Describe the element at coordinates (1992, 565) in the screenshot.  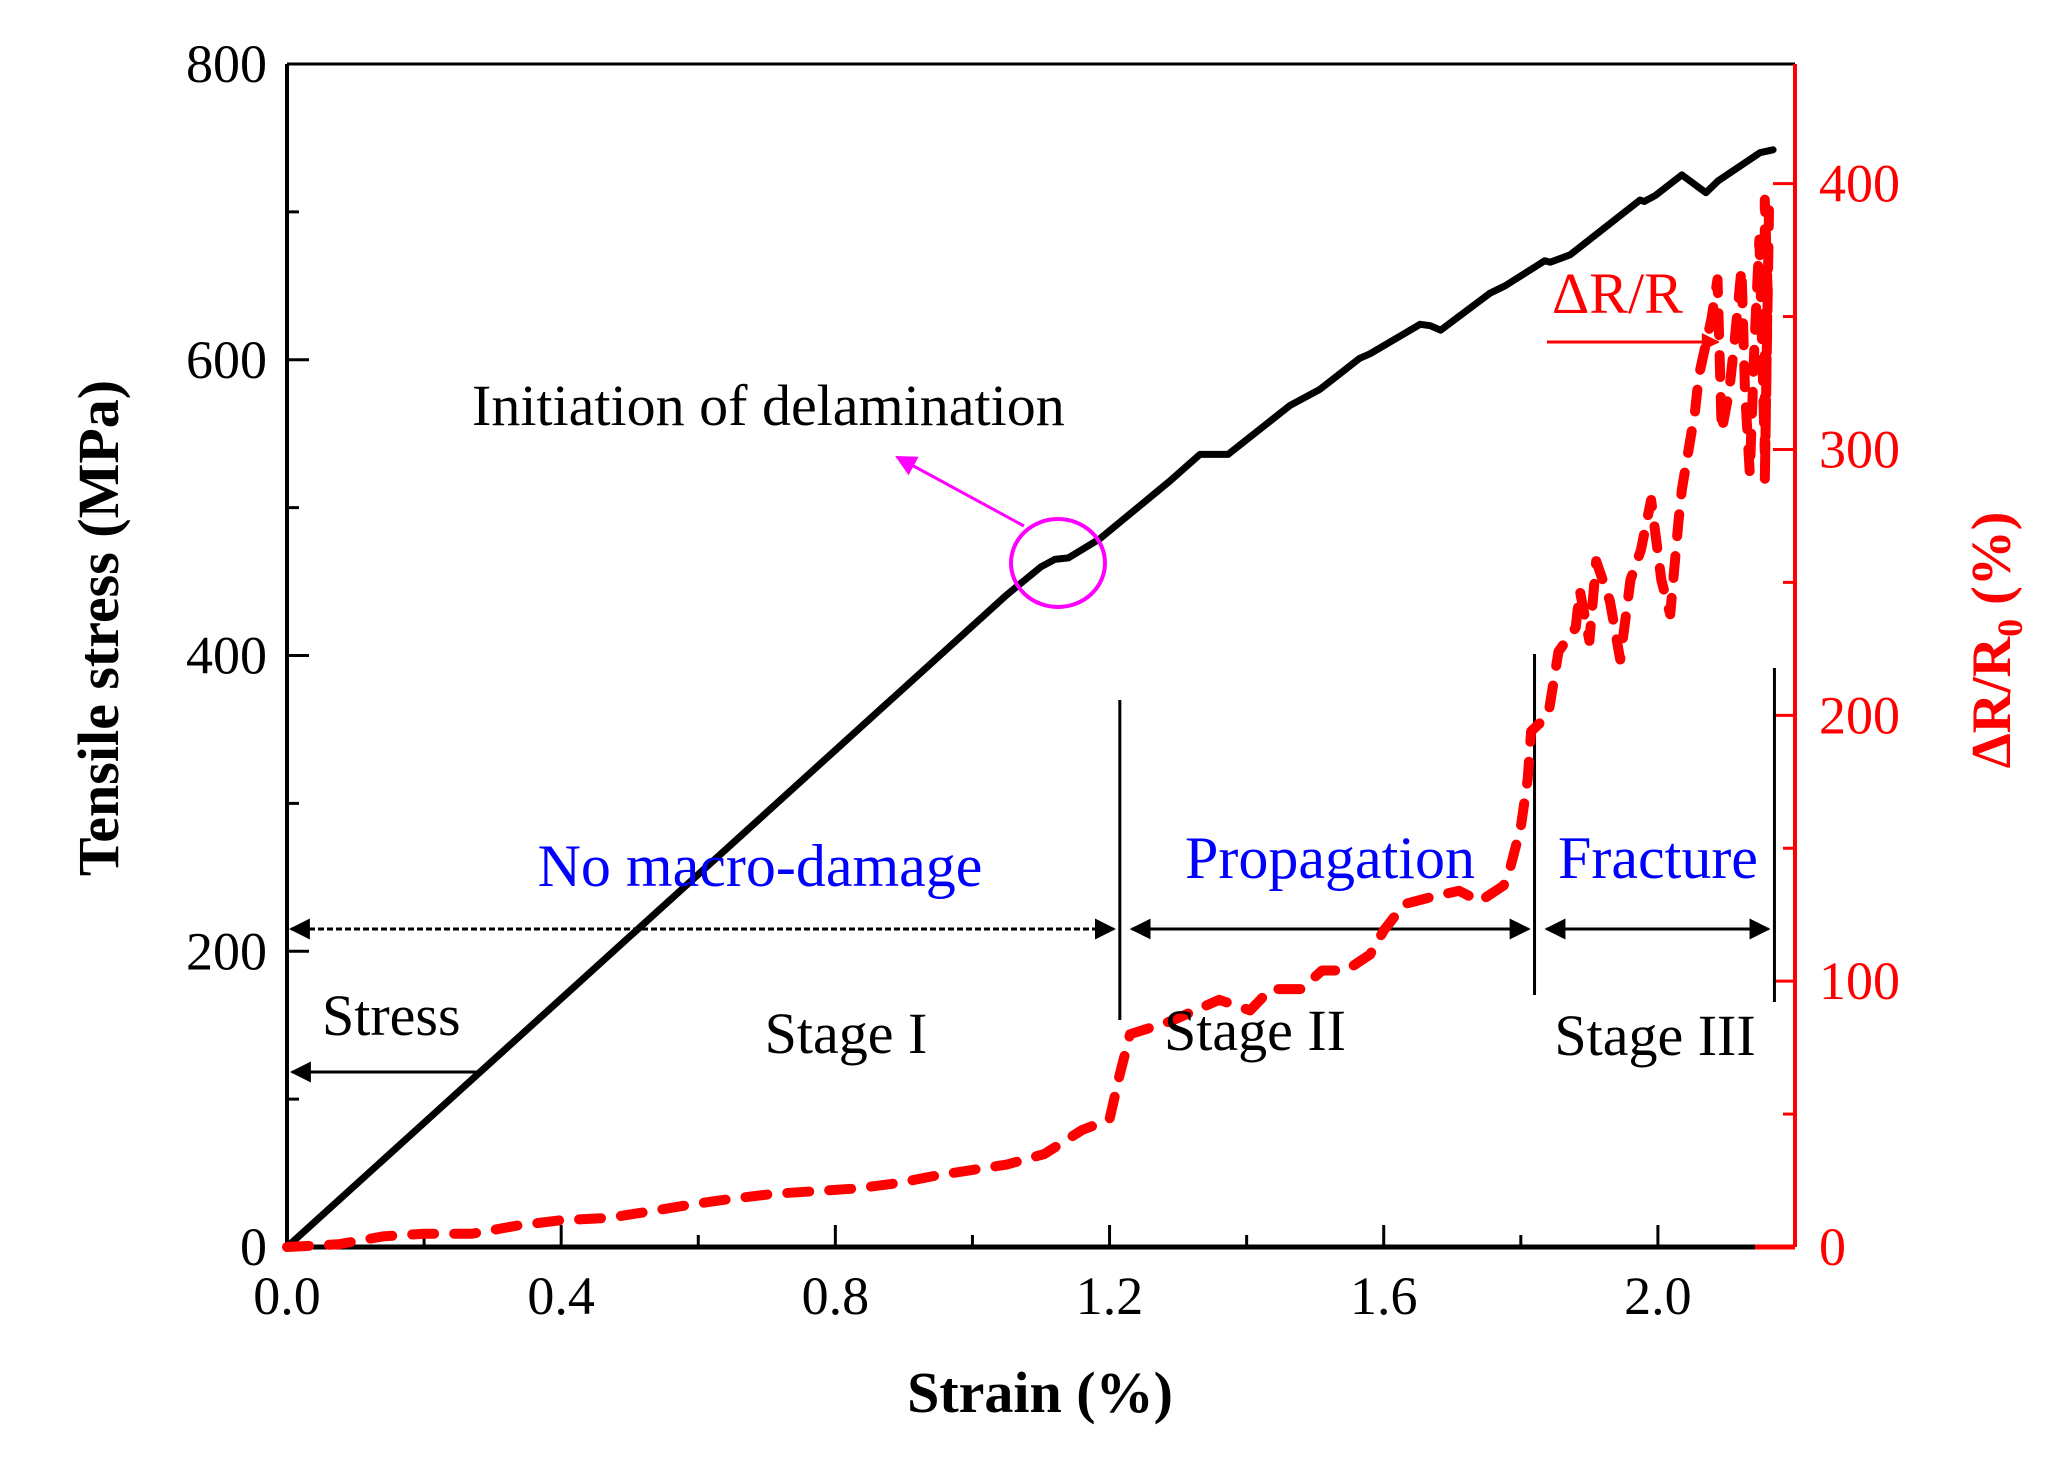
I see `y-right-axis-title-unit: (%)` at that location.